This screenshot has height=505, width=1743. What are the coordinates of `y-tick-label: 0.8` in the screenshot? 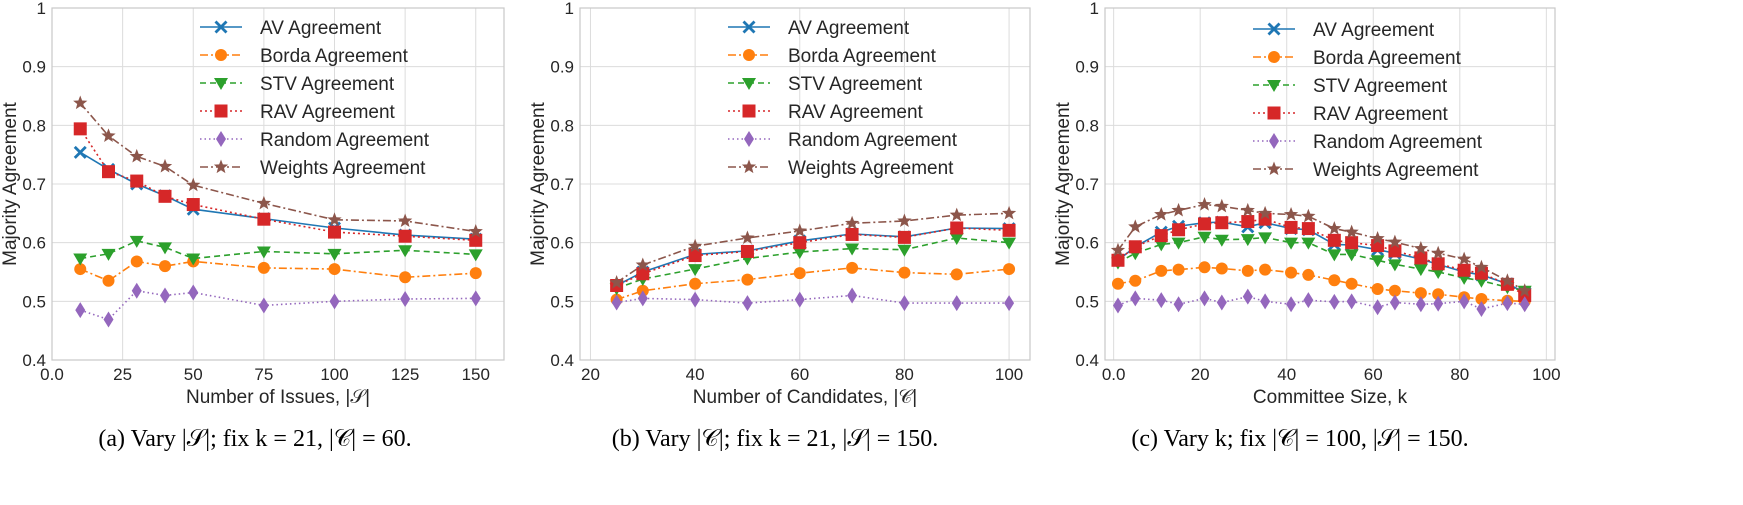 It's located at (34, 125).